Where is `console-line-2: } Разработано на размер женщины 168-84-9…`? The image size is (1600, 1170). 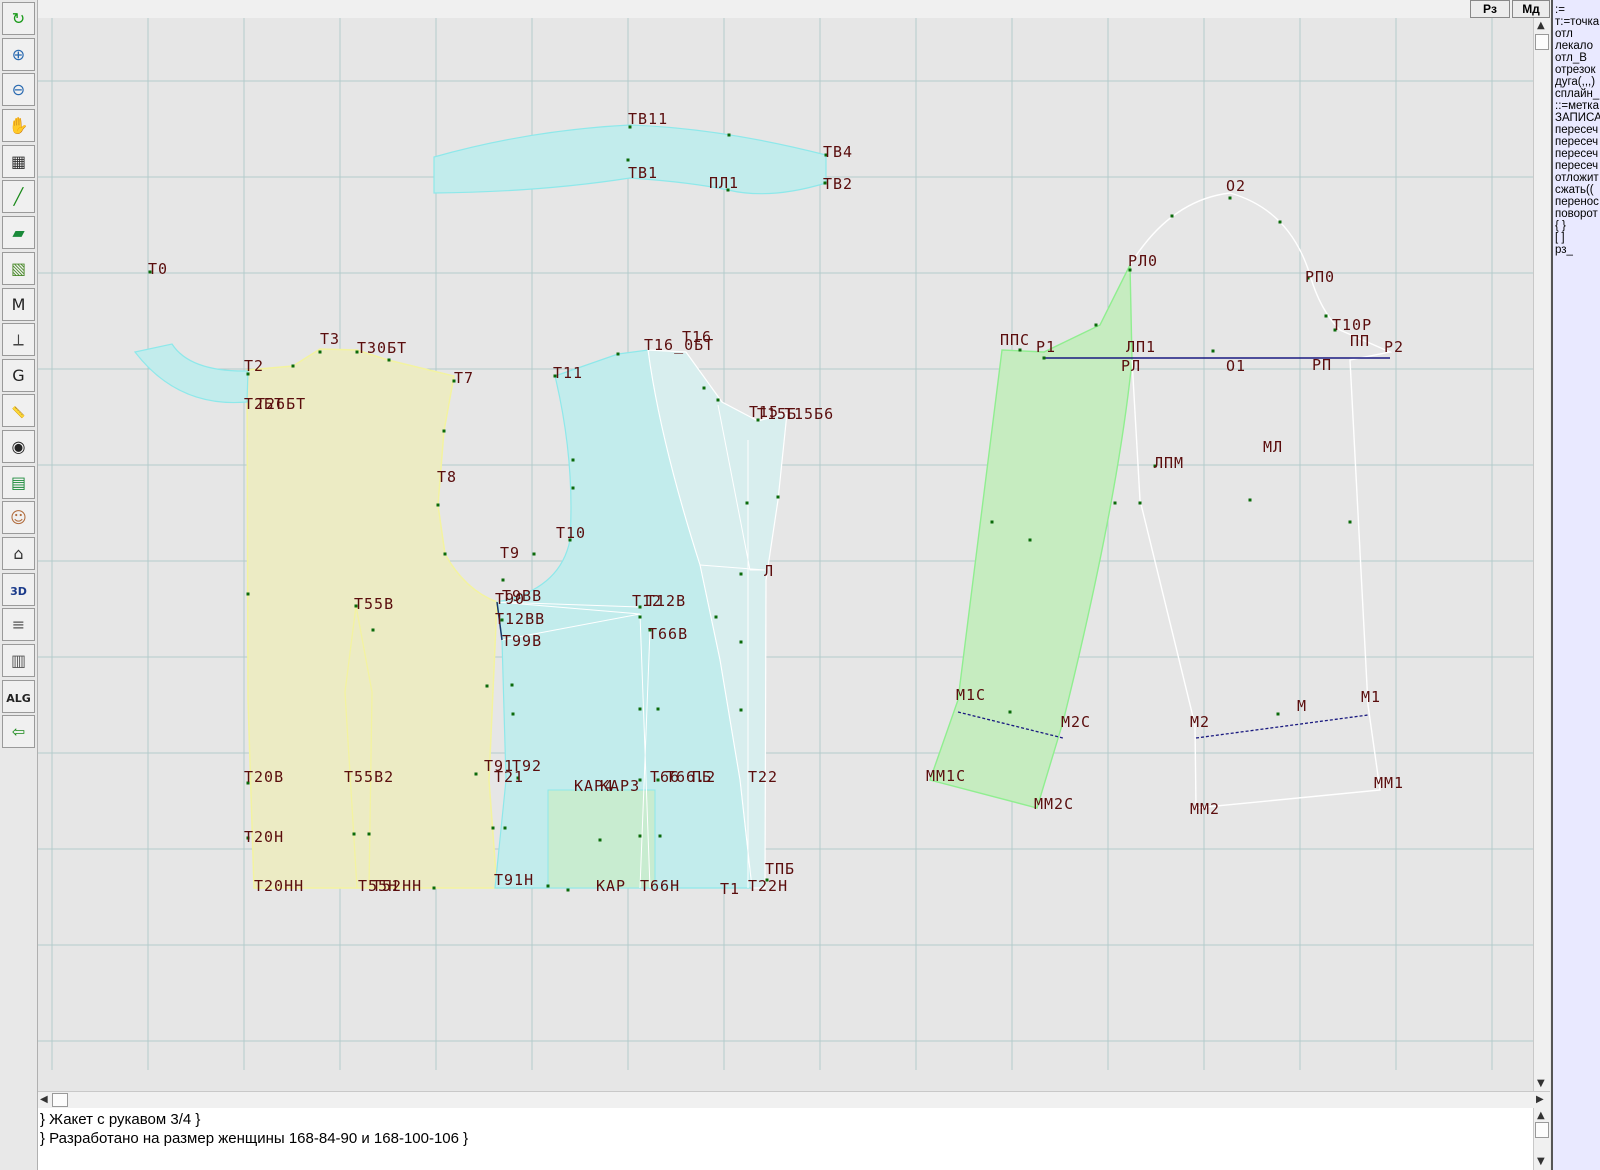
console-line-2: } Разработано на размер женщины 168-84-9… is located at coordinates (254, 1138).